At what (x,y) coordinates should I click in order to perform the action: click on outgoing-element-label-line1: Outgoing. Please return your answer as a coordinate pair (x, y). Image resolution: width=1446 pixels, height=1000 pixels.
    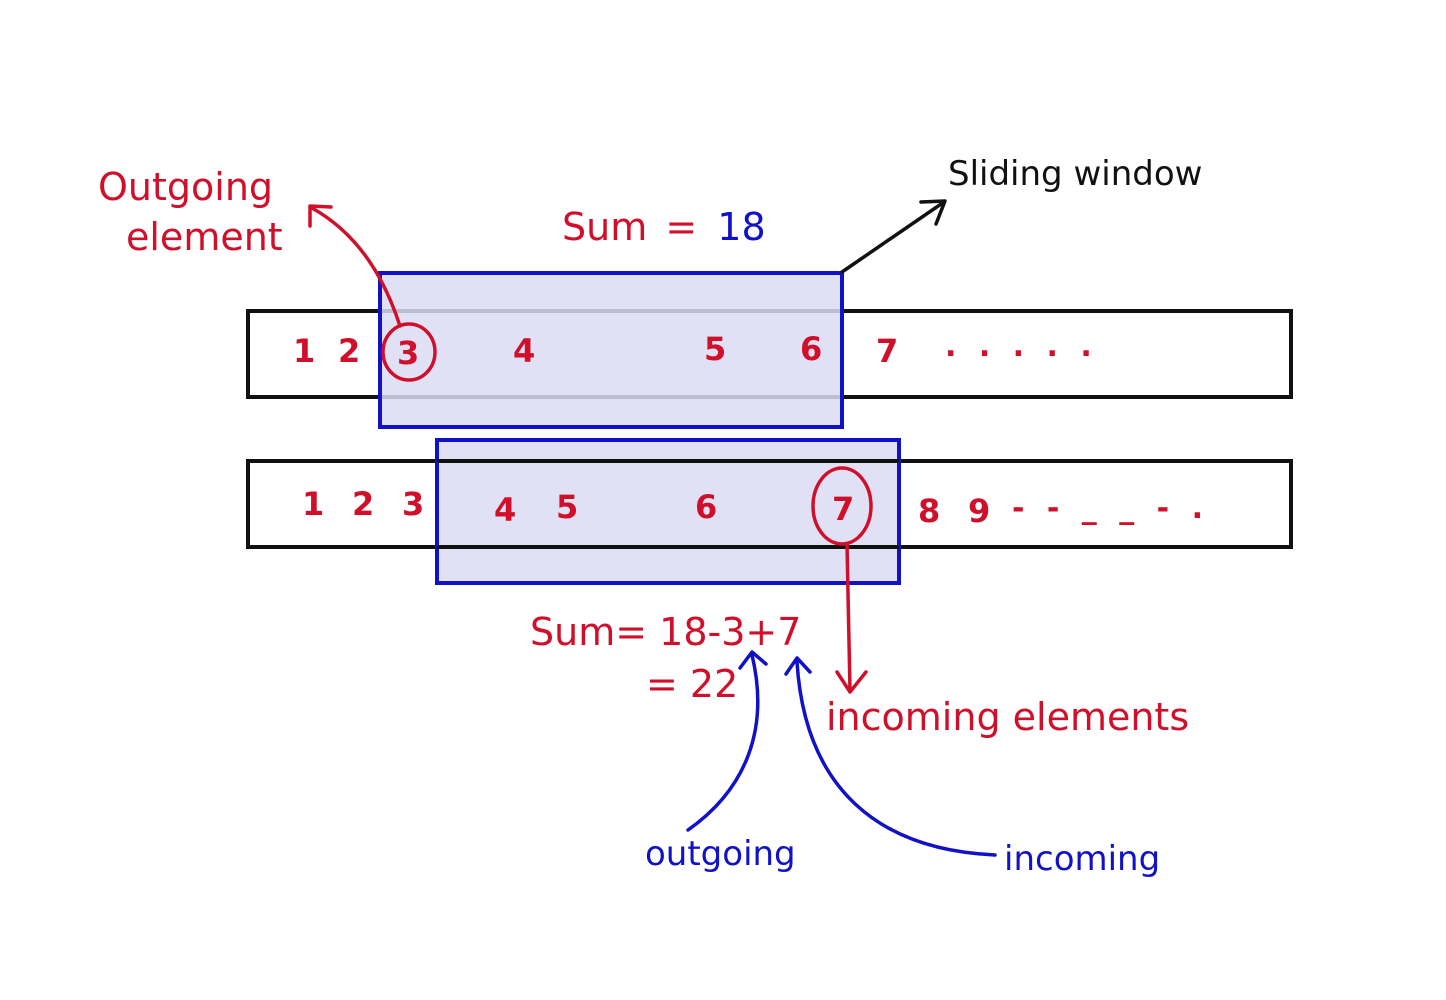
    Looking at the image, I should click on (185, 187).